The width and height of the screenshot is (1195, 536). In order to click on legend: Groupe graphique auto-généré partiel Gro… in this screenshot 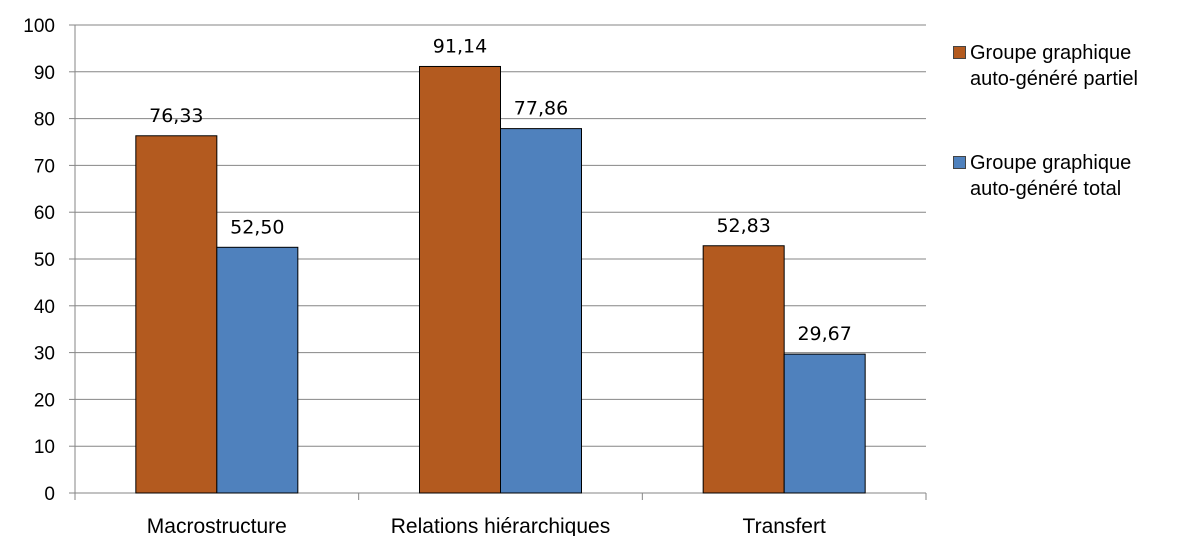, I will do `click(1073, 150)`.